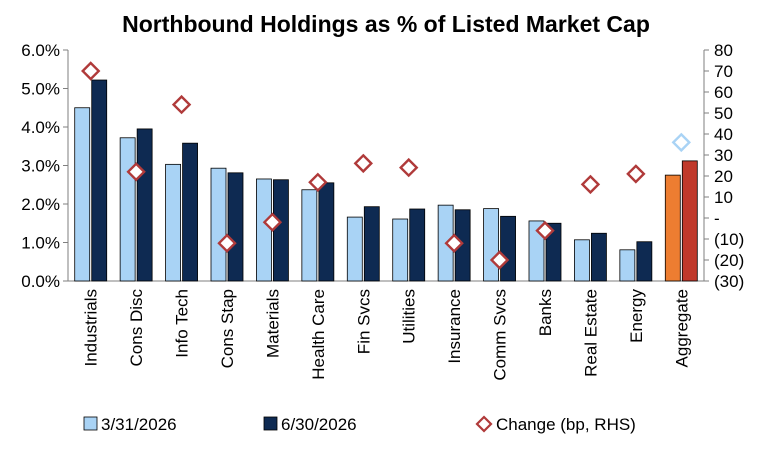  Describe the element at coordinates (181, 104) in the screenshot. I see `change-marker-info-tech` at that location.